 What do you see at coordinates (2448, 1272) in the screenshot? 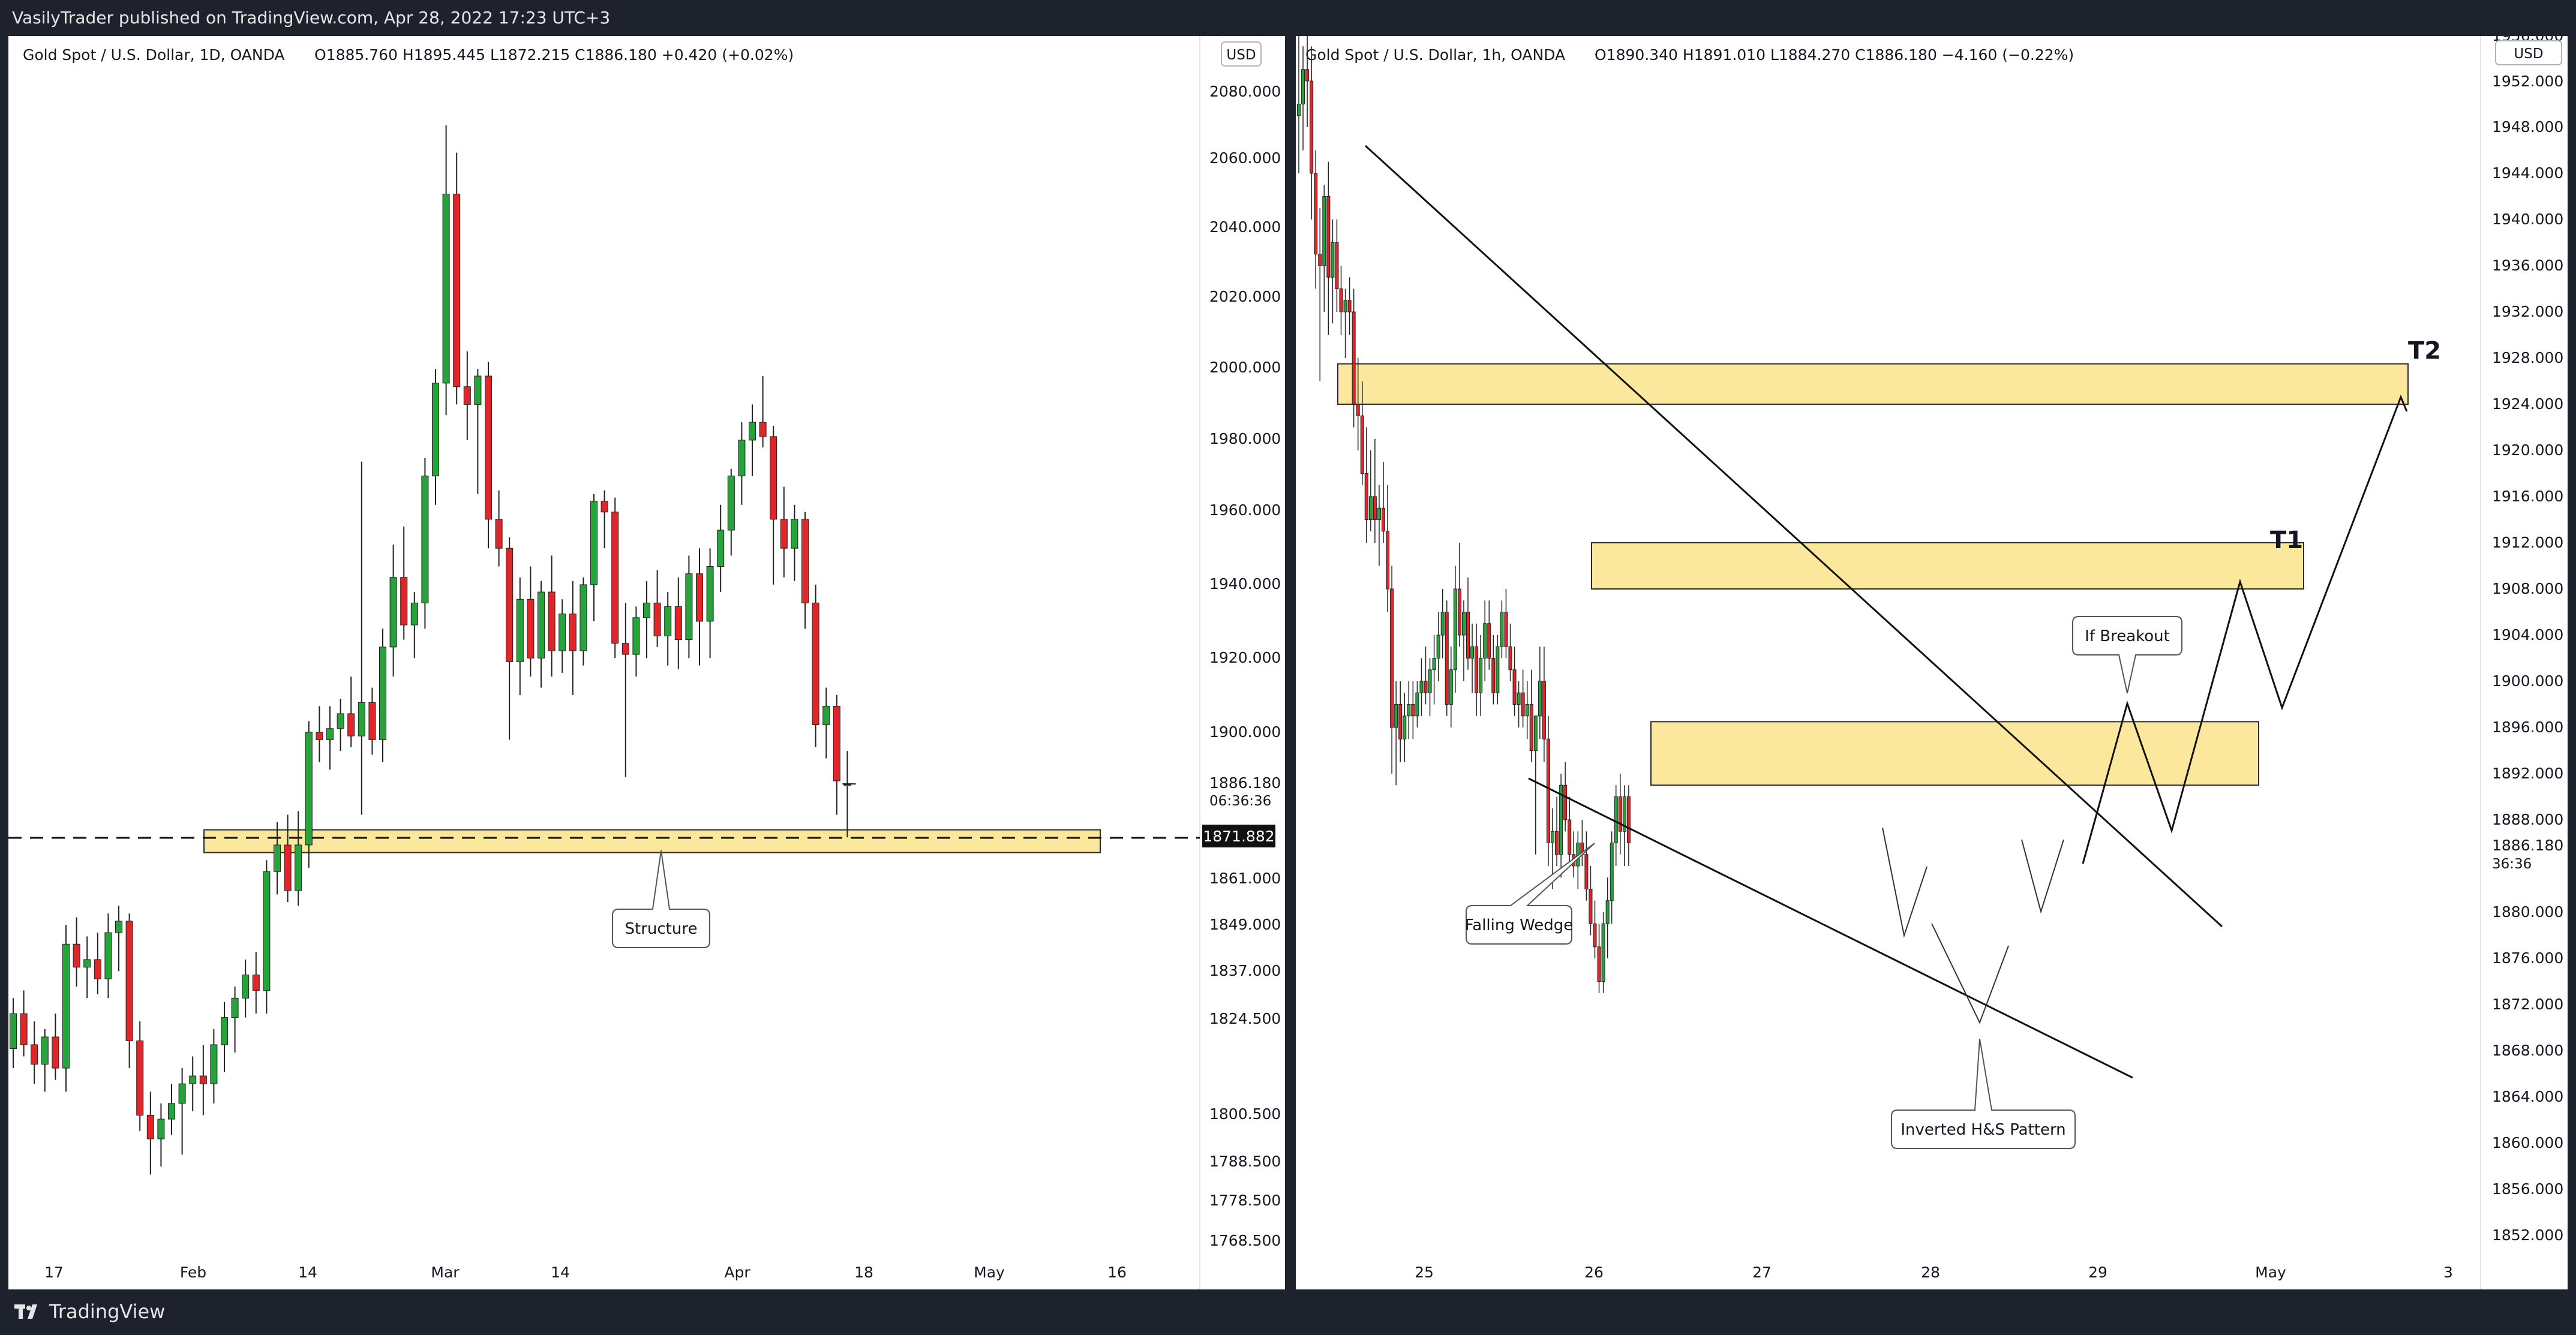
I see `time-tick-label: 3` at bounding box center [2448, 1272].